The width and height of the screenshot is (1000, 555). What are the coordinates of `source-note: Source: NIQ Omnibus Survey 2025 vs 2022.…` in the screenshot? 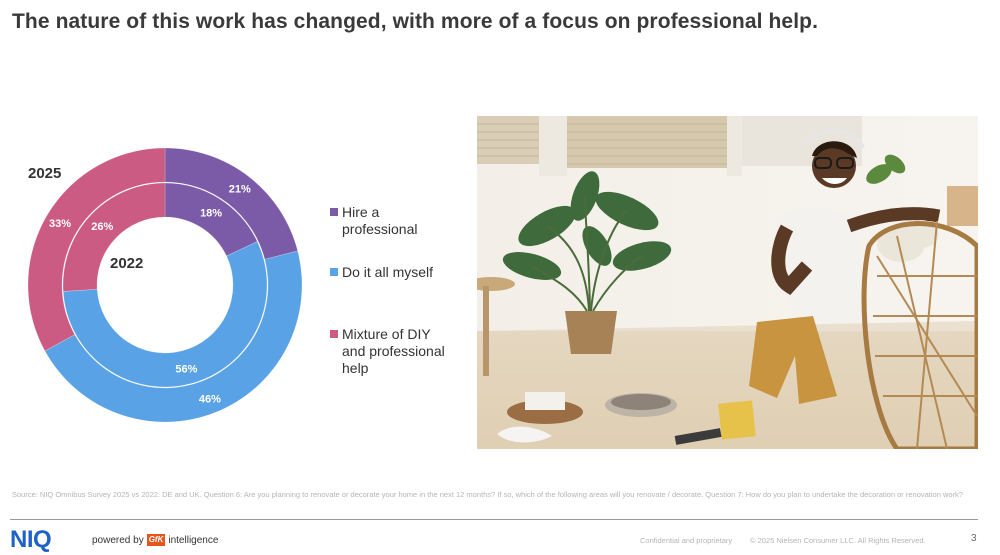 It's located at (487, 494).